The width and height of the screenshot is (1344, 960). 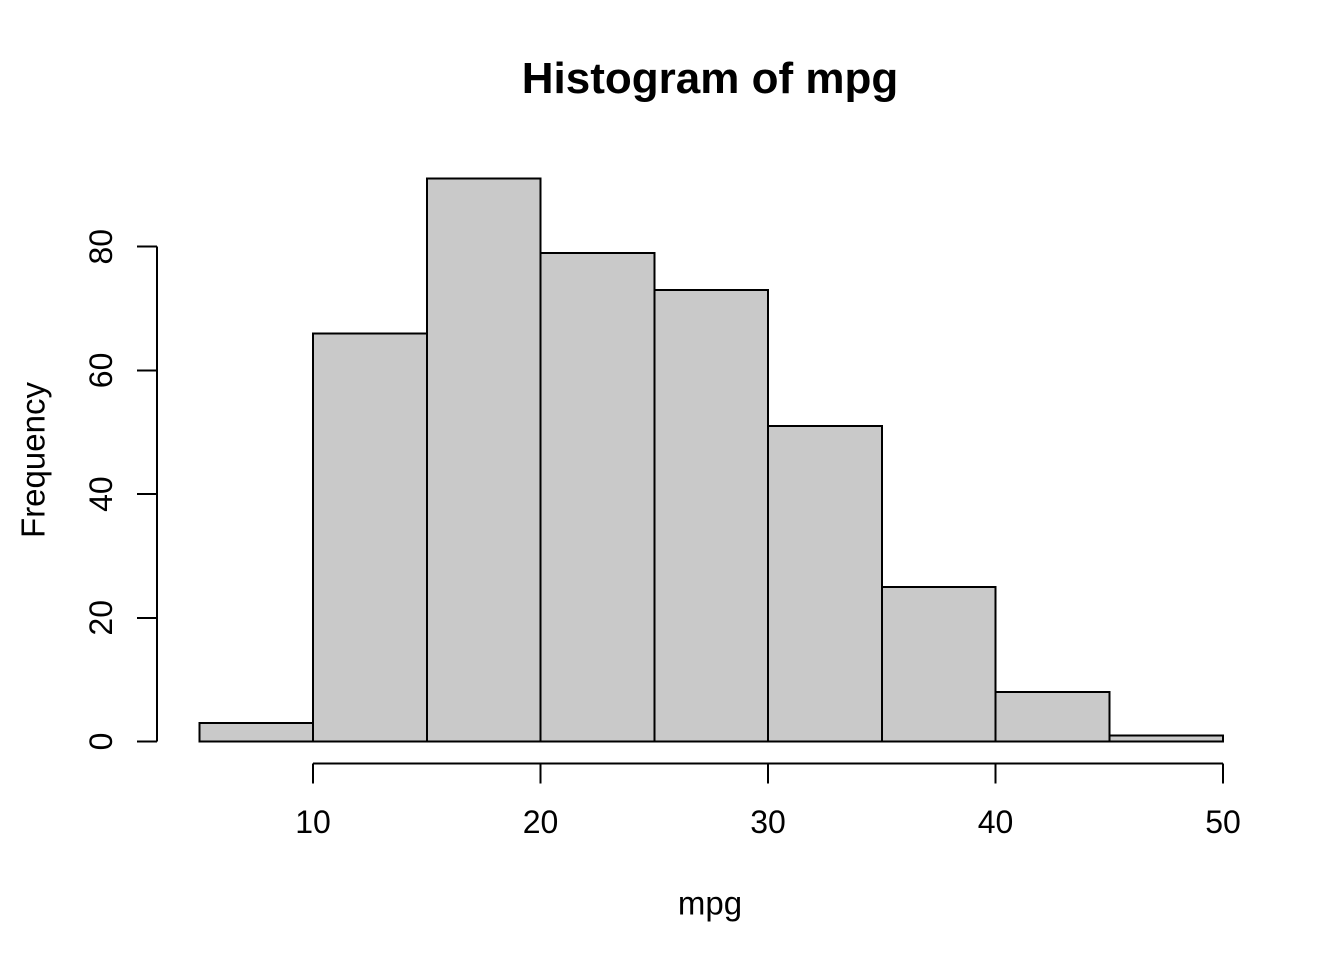 I want to click on x-tick-label: 20, so click(x=541, y=822).